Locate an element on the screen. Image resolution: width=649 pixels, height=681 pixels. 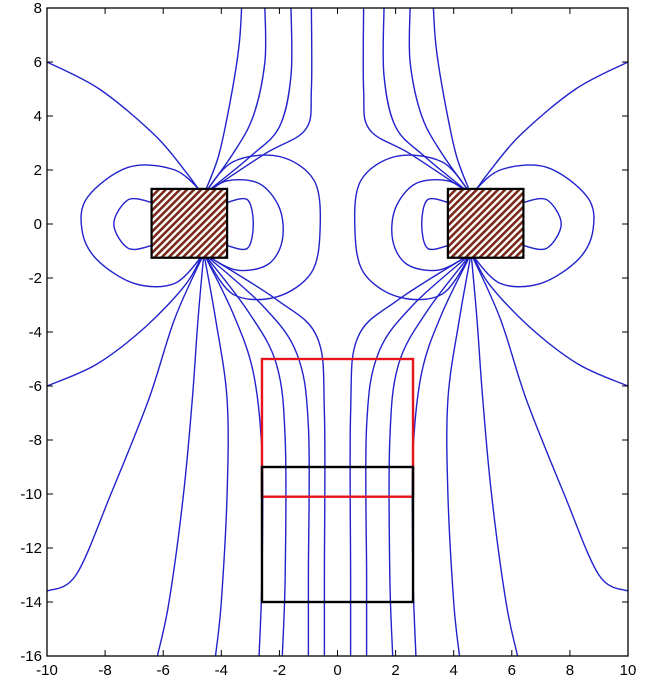
x-tick-label: 0 is located at coordinates (337, 670).